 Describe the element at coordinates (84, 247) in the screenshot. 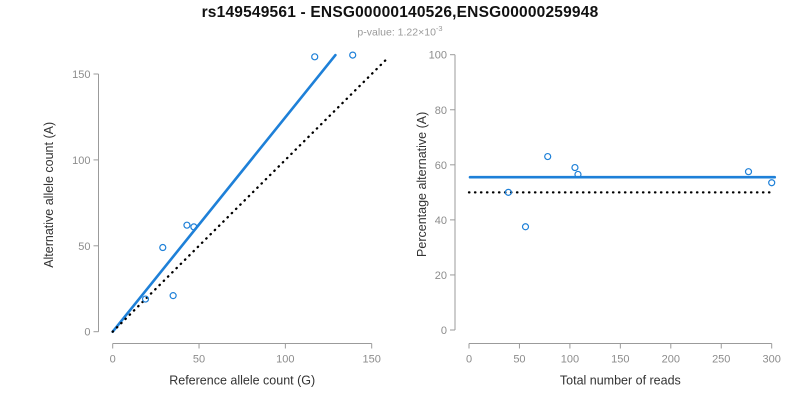

I see `y-tick-label: 50` at that location.